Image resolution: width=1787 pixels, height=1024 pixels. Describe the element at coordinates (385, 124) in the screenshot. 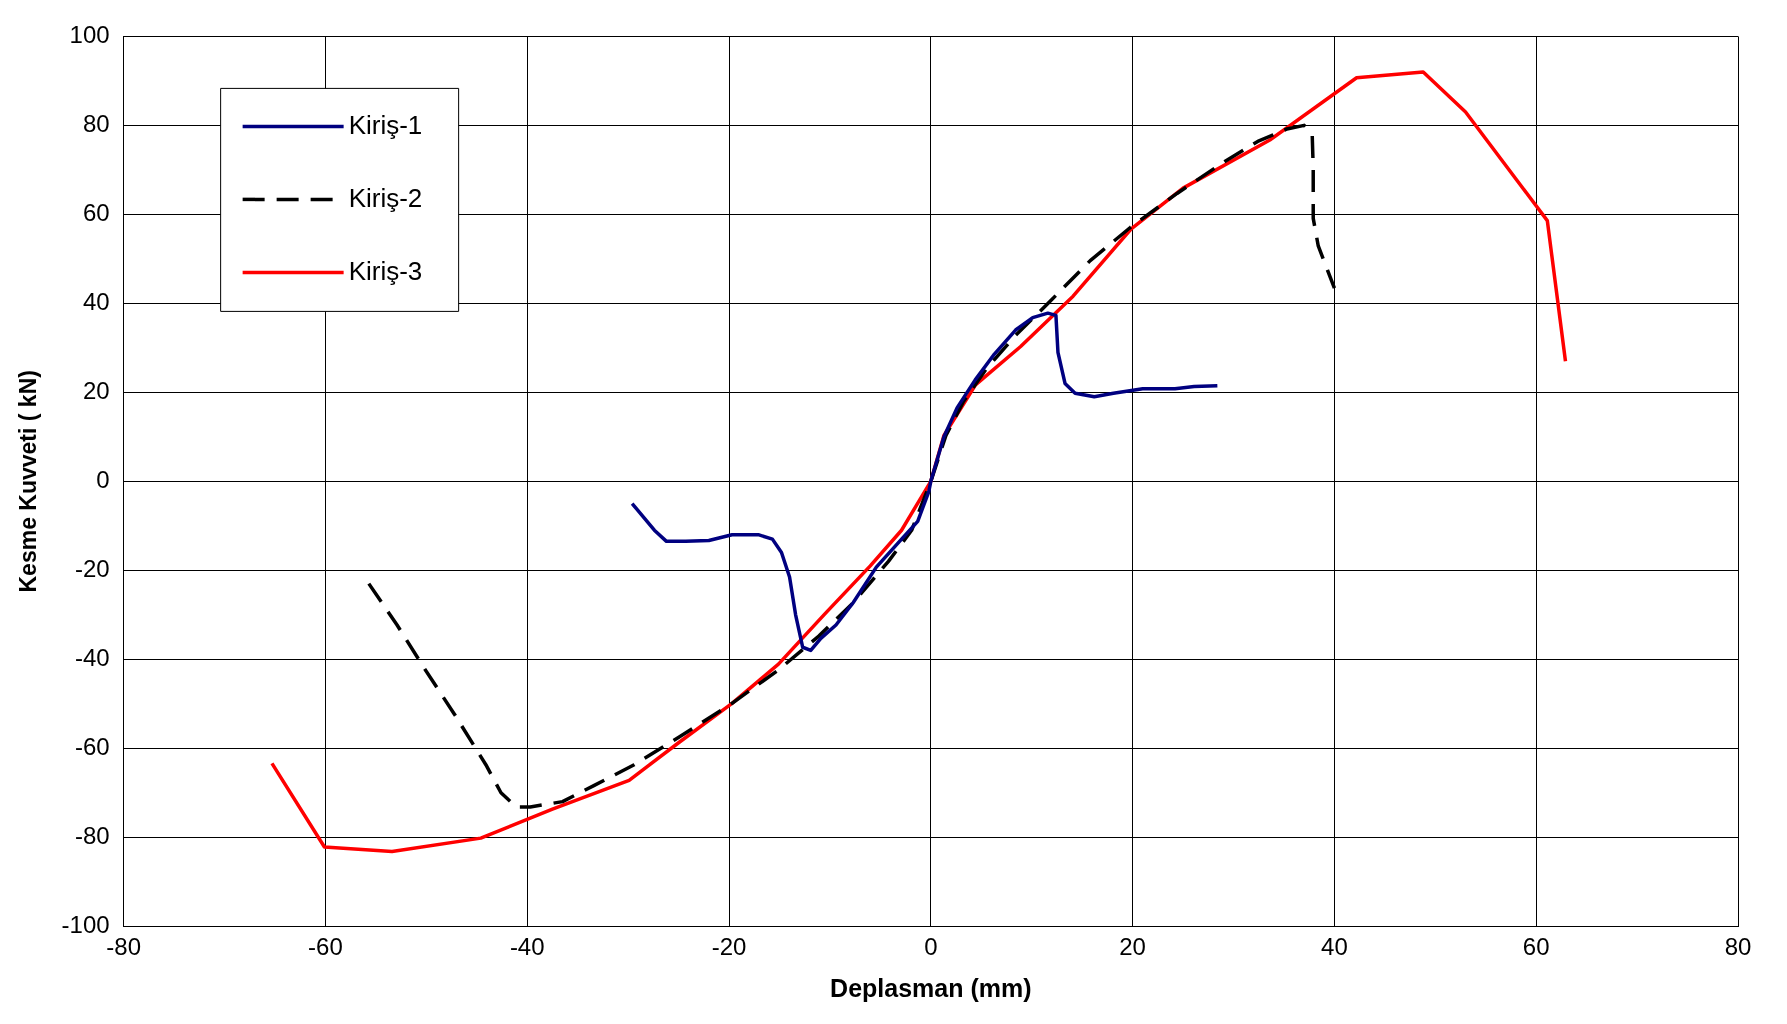

I see `legend-label: Kiriş-1` at that location.